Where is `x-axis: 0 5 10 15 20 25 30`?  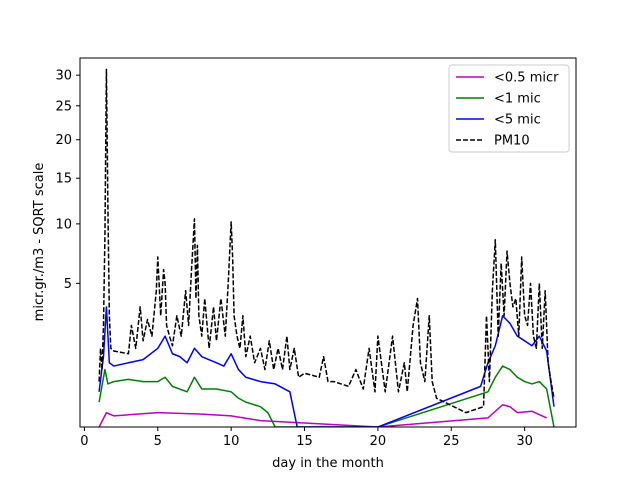 x-axis: 0 5 10 15 20 25 30 is located at coordinates (306, 438).